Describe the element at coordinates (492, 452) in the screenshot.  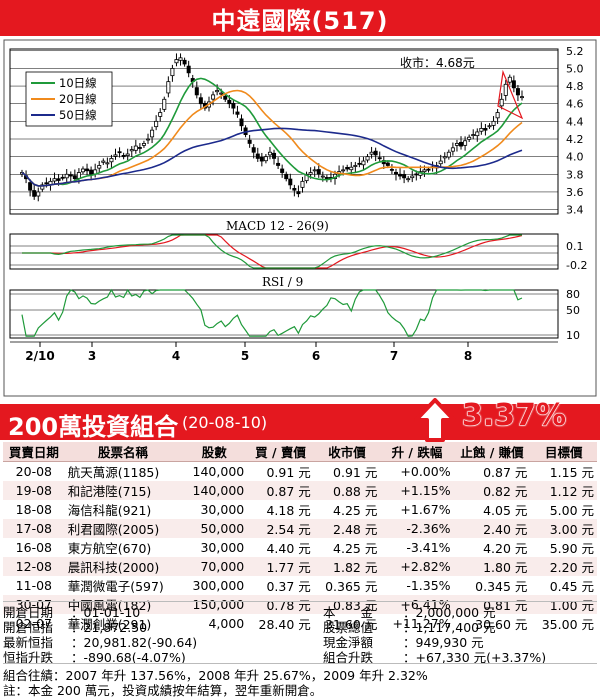
I see `column-header: 止蝕 / 賺價` at that location.